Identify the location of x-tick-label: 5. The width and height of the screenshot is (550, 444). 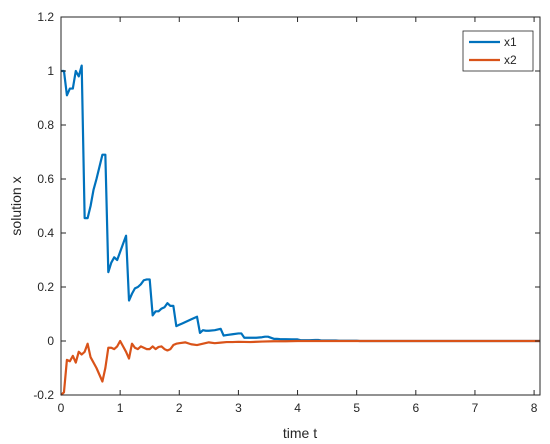
(356, 408).